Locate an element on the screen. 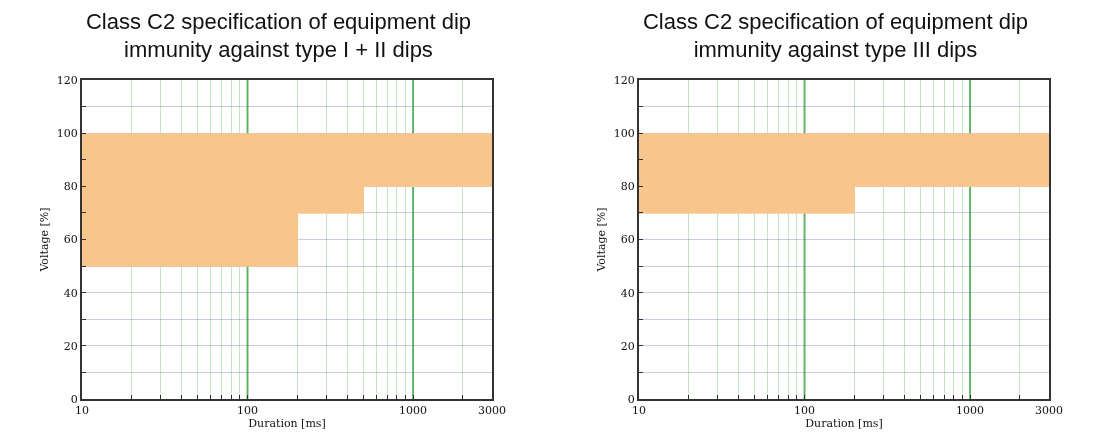  chart-title: Class C2 specification of equipment dip immunity against type I + II dips is located at coordinates (278, 35).